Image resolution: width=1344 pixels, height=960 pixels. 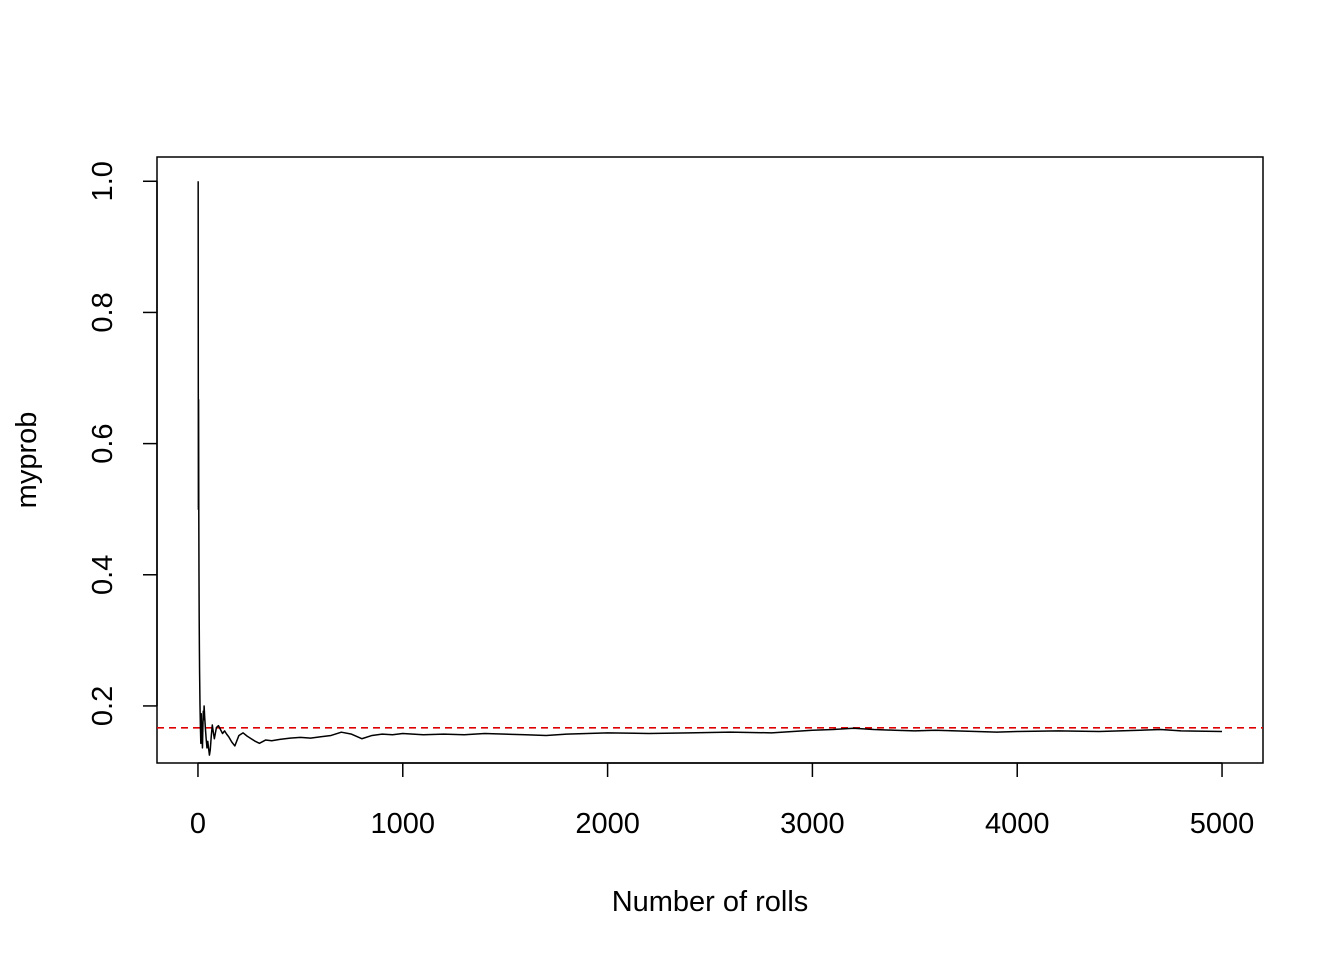 What do you see at coordinates (198, 824) in the screenshot?
I see `x-tick-label: 0` at bounding box center [198, 824].